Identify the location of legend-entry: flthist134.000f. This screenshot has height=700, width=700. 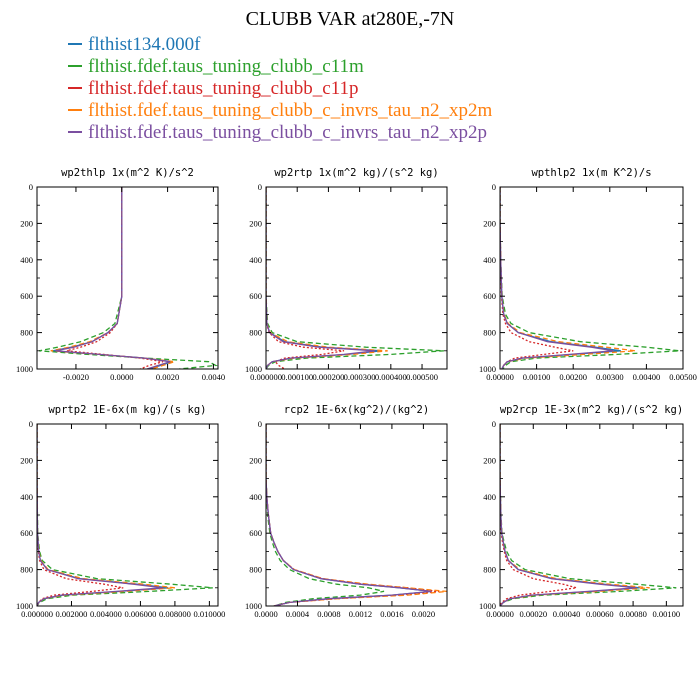
(134, 45).